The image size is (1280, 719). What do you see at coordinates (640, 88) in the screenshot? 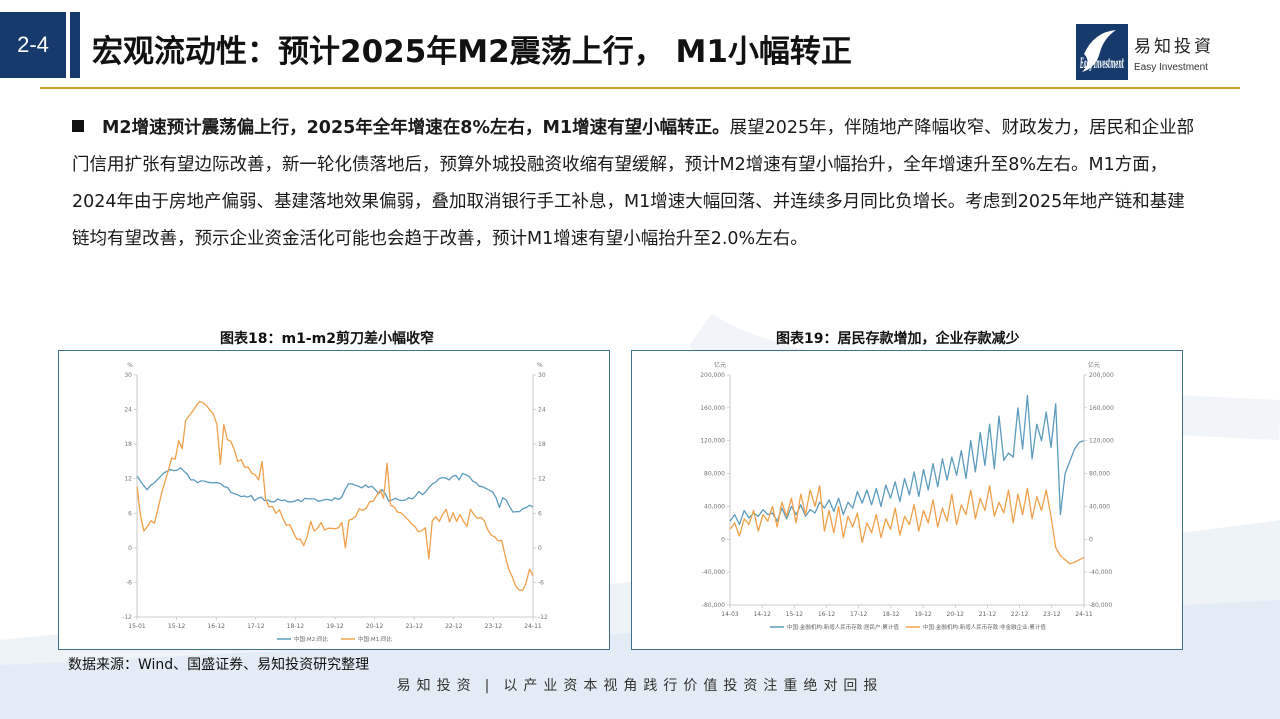
I see `title-divider` at bounding box center [640, 88].